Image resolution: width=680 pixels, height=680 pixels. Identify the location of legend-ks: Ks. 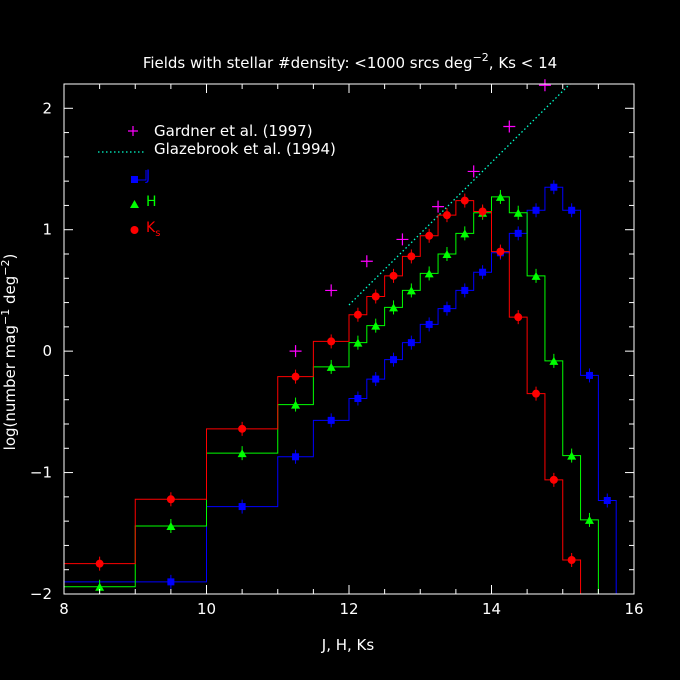
(145, 229).